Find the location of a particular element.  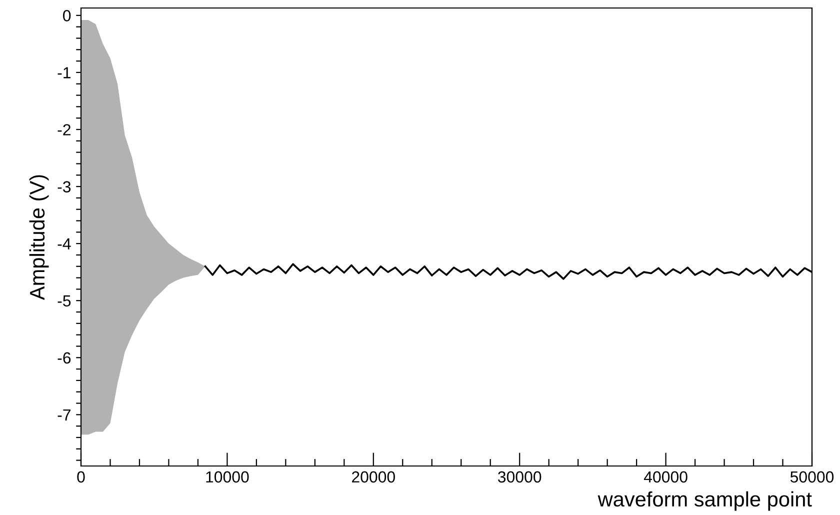

x-tick-label: 50000 is located at coordinates (812, 477).